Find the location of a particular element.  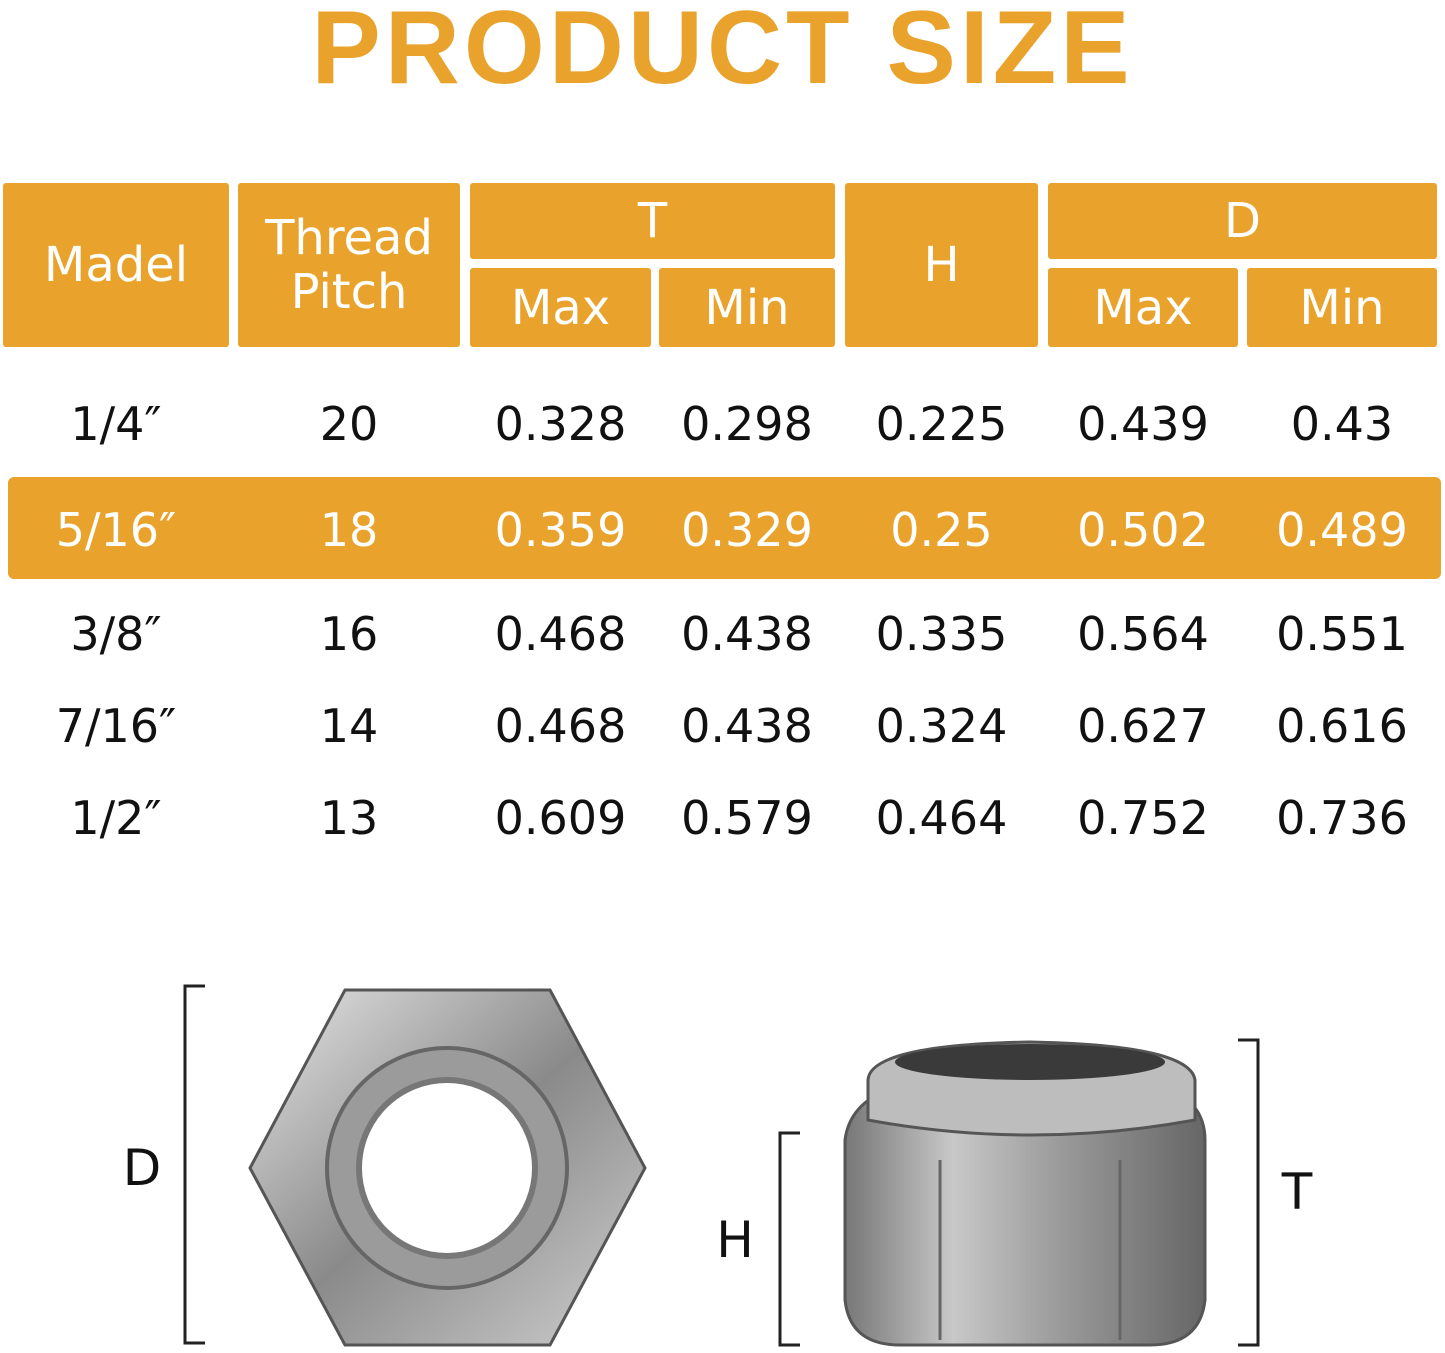

nut-side is located at coordinates (1025, 1193).